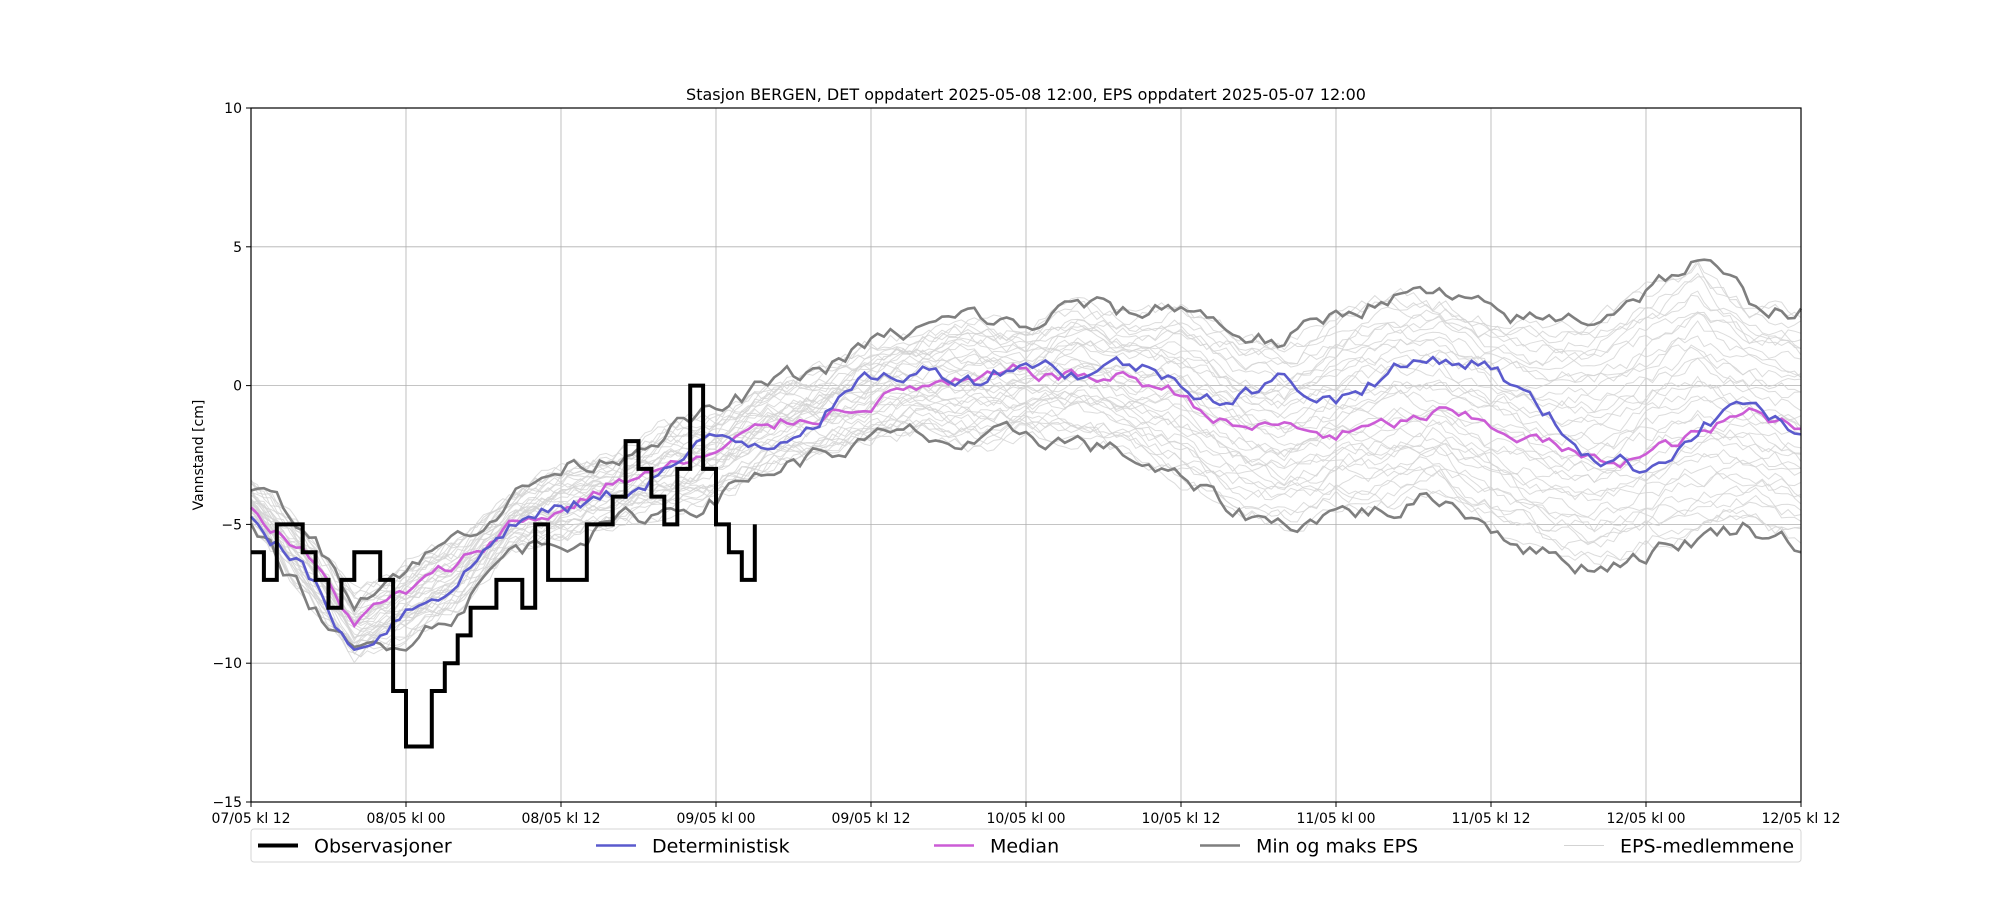 The width and height of the screenshot is (2000, 900). What do you see at coordinates (227, 664) in the screenshot?
I see `y-tick-label: −10` at bounding box center [227, 664].